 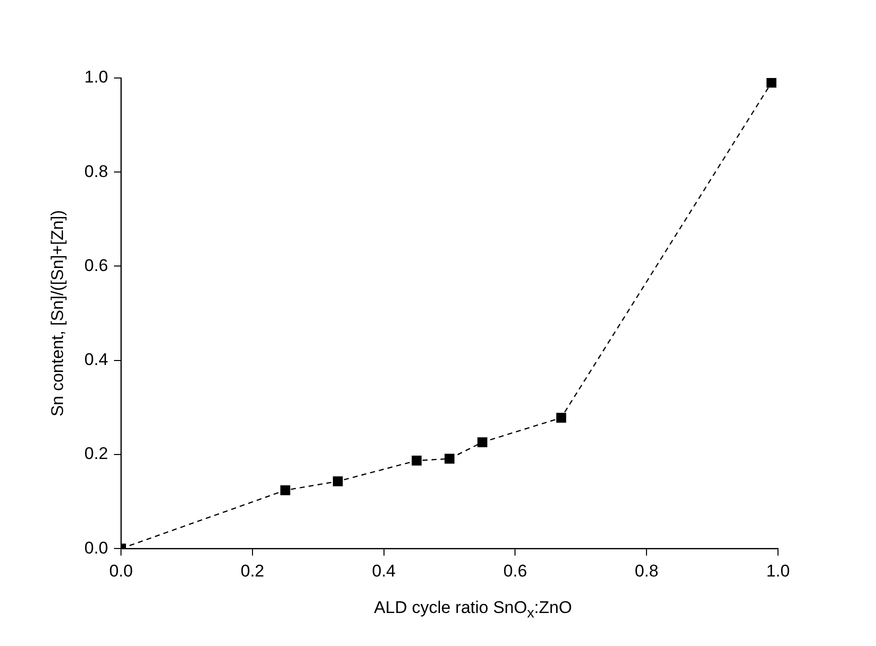 I want to click on x-tick-label: 0.2, so click(x=252, y=570).